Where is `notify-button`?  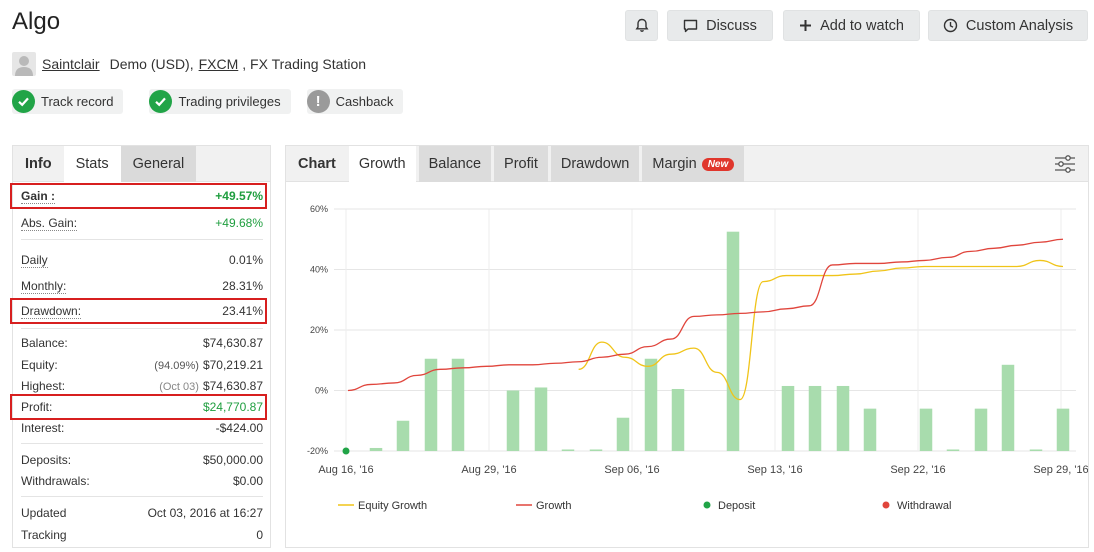
notify-button is located at coordinates (641, 25).